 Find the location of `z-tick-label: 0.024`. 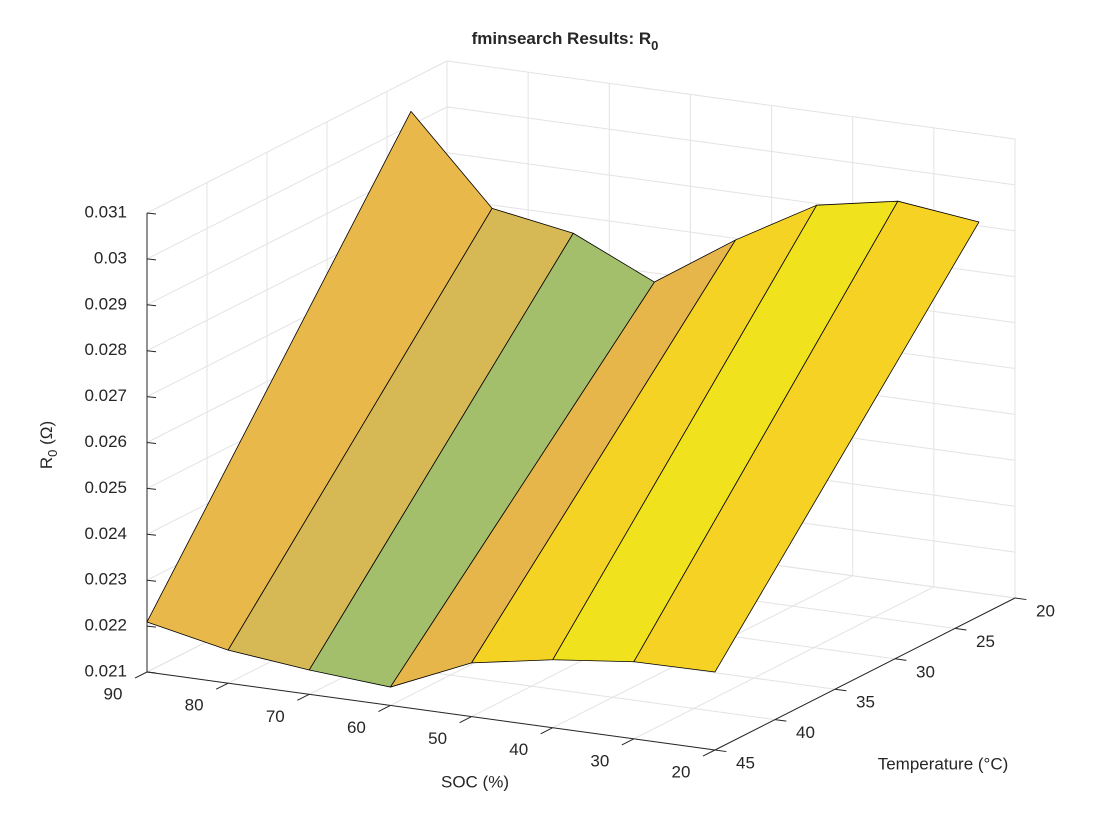

z-tick-label: 0.024 is located at coordinates (105, 533).